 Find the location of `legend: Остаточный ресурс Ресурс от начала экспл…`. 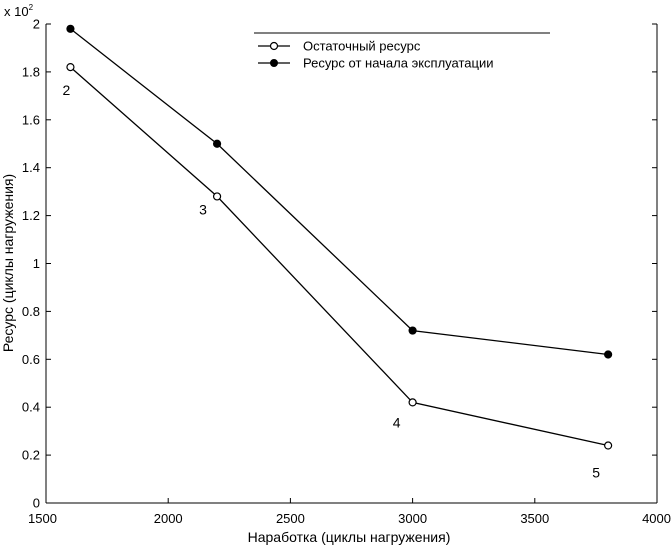

legend: Остаточный ресурс Ресурс от начала экспл… is located at coordinates (402, 55).